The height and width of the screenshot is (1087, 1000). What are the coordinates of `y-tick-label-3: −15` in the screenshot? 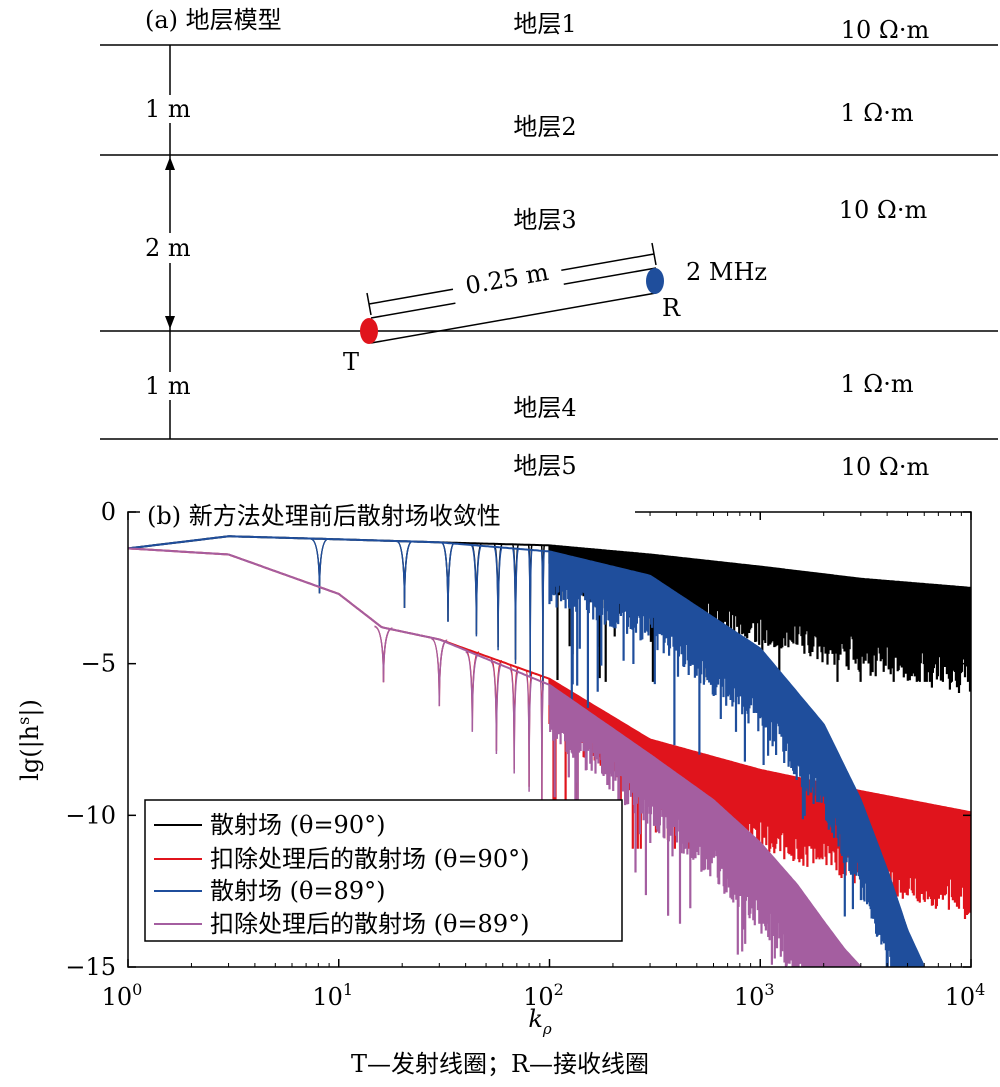 It's located at (90, 967).